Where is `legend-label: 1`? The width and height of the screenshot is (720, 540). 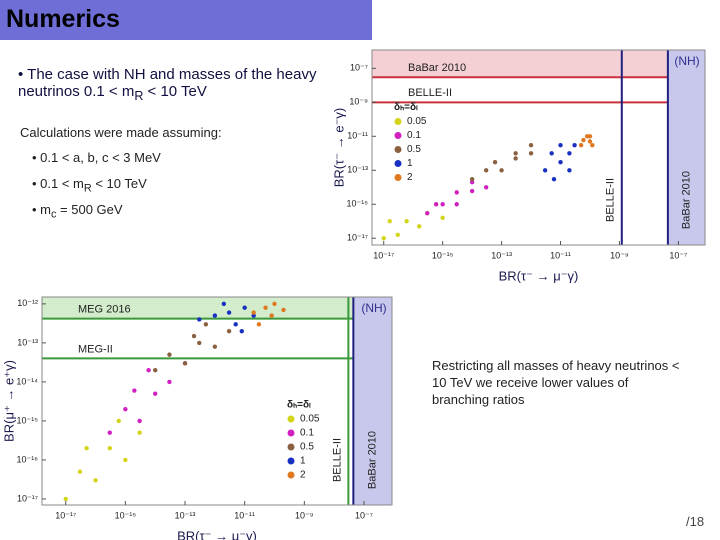
legend-label: 1 is located at coordinates (303, 461).